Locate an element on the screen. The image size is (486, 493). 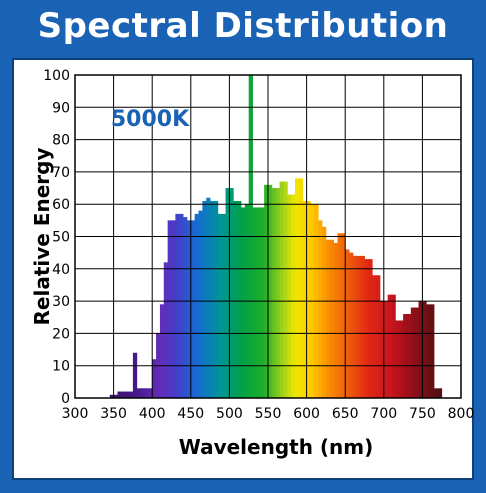
x-tick-label: 800 is located at coordinates (461, 414).